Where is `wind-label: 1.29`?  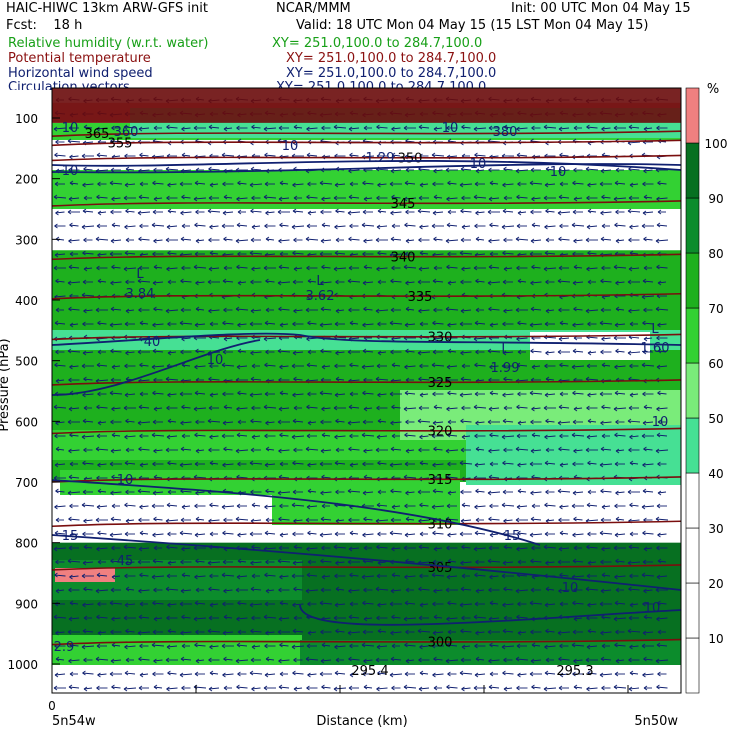 wind-label: 1.29 is located at coordinates (380, 158).